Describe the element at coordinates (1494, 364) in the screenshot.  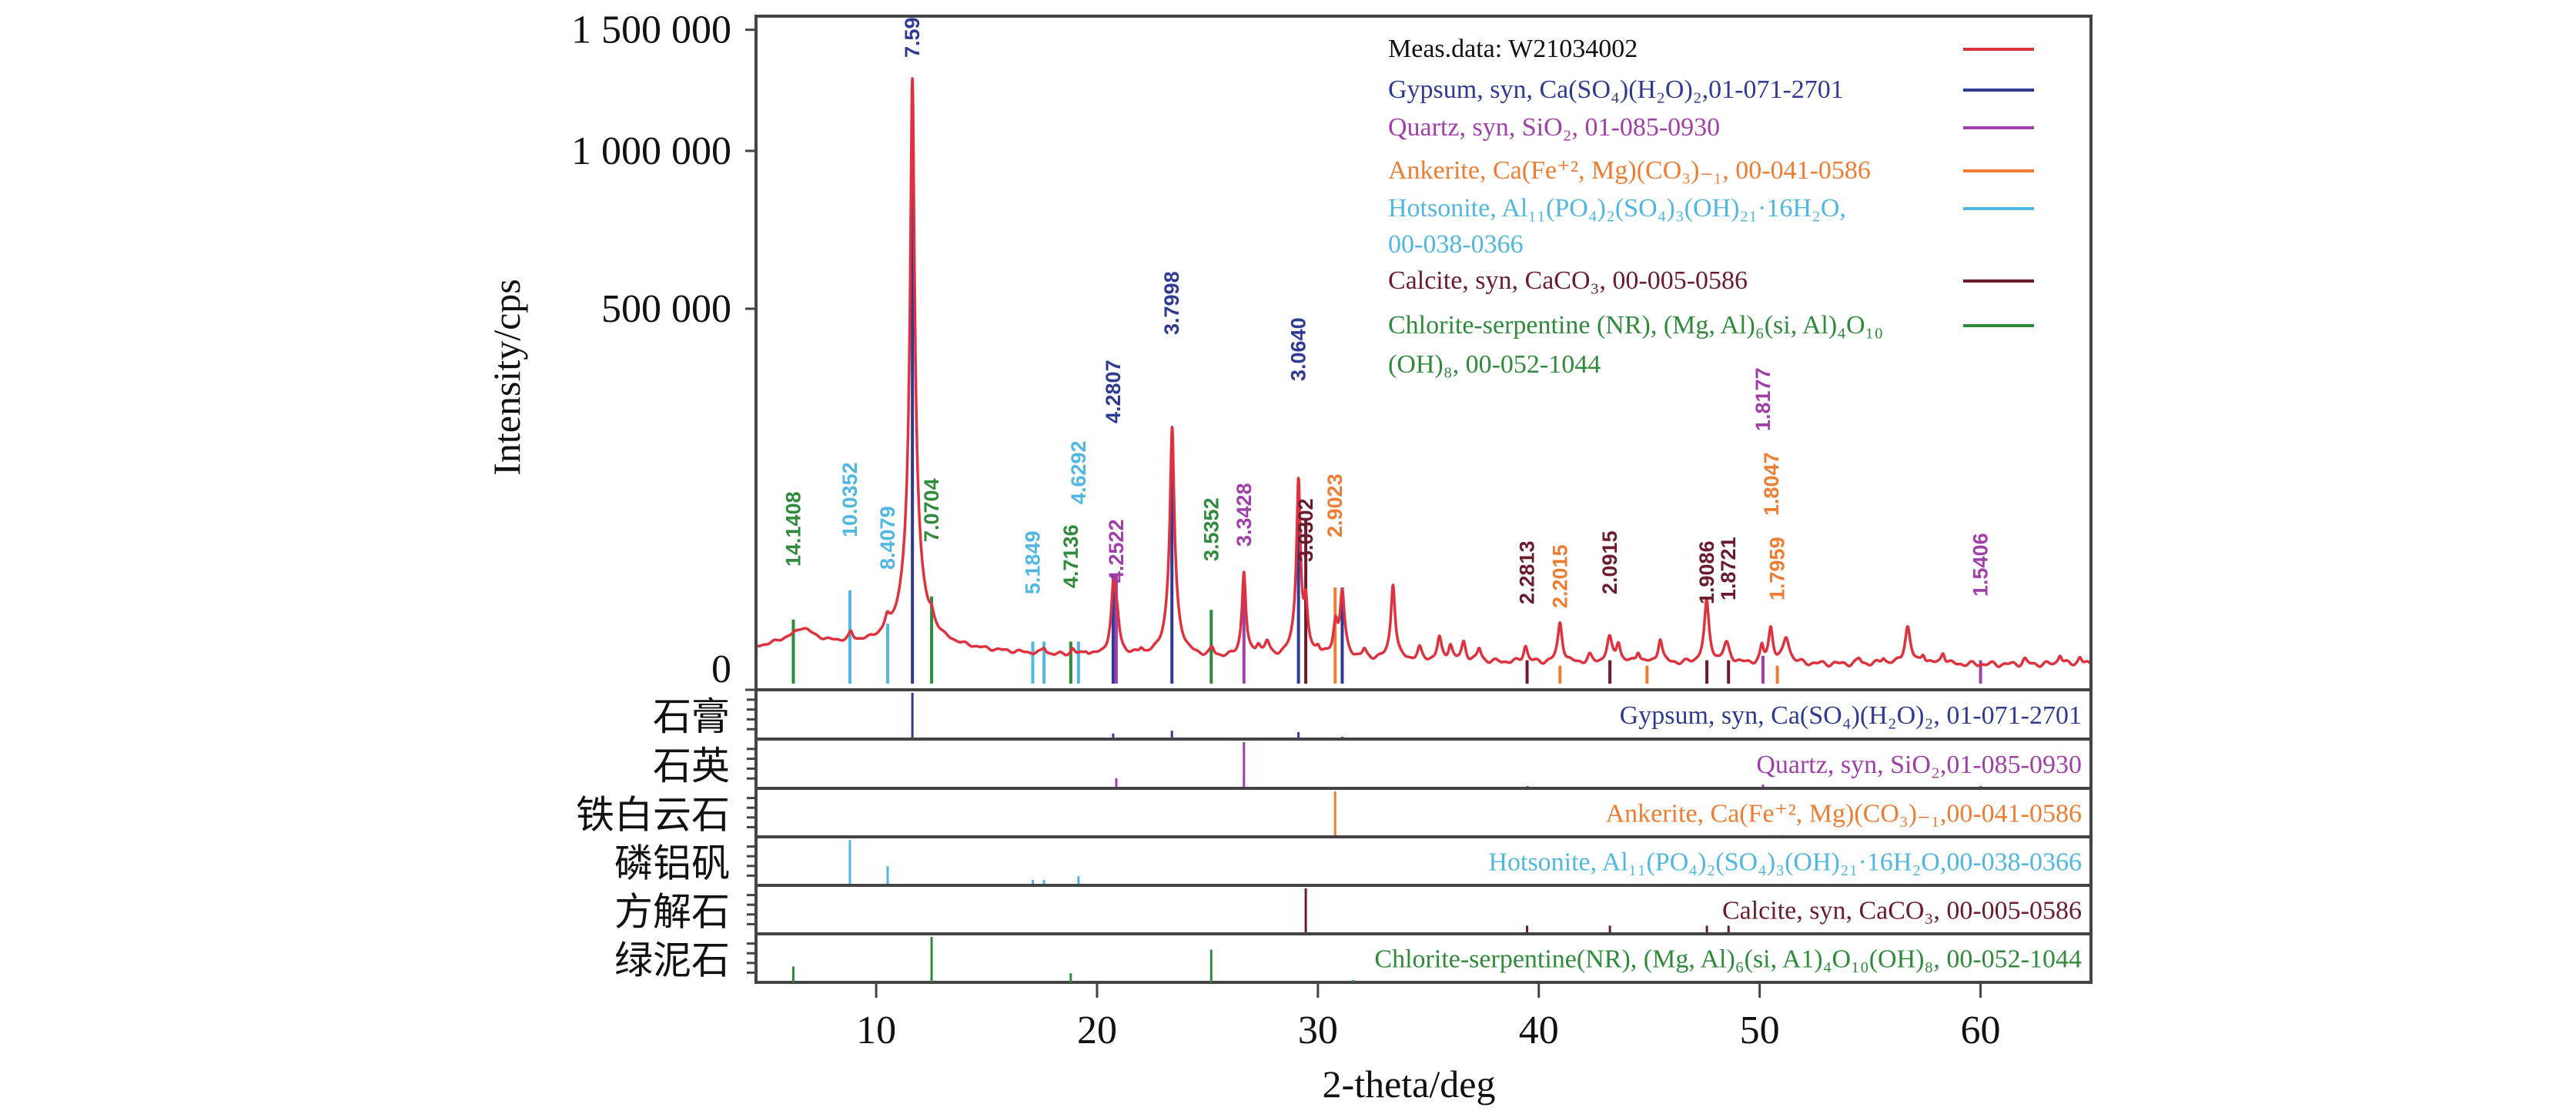
I see `legend-text-chlorite-cont: (OH)₈, 00-052-1044` at that location.